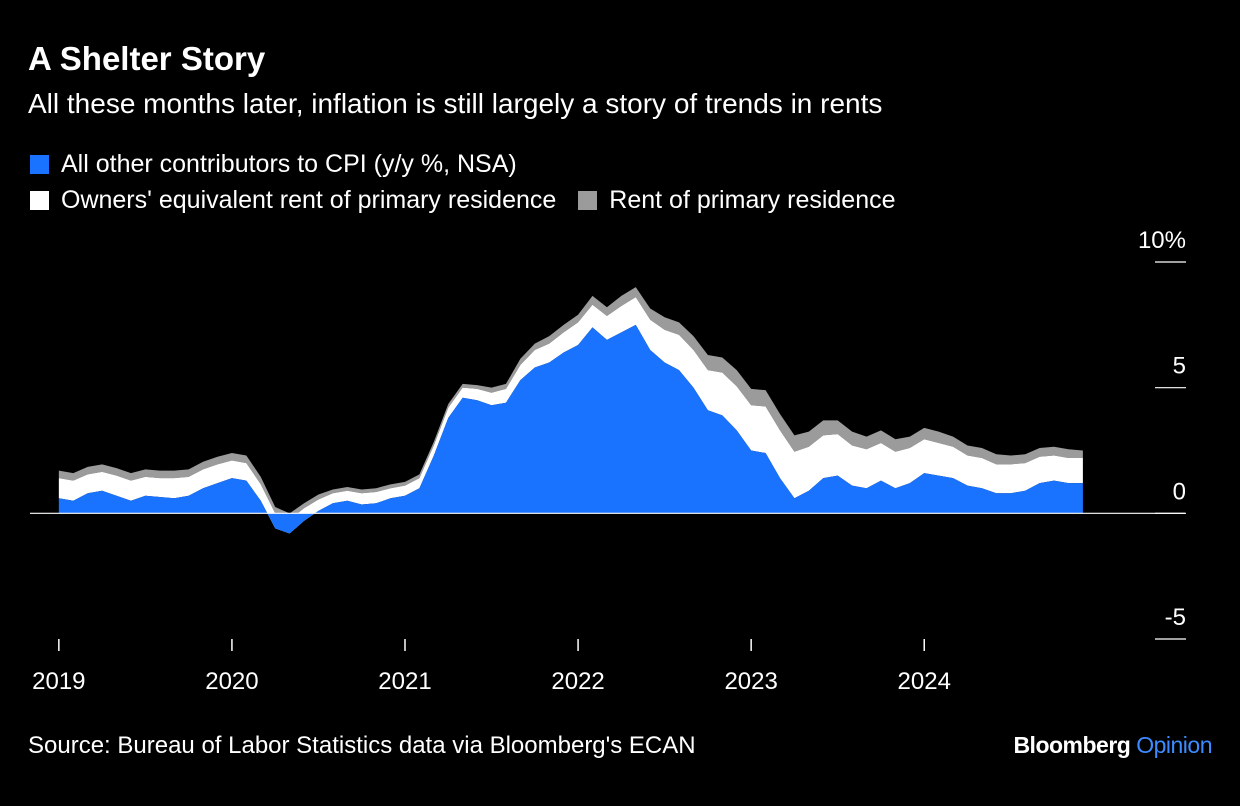  Describe the element at coordinates (404, 681) in the screenshot. I see `x-tick-label-2: 2021` at that location.